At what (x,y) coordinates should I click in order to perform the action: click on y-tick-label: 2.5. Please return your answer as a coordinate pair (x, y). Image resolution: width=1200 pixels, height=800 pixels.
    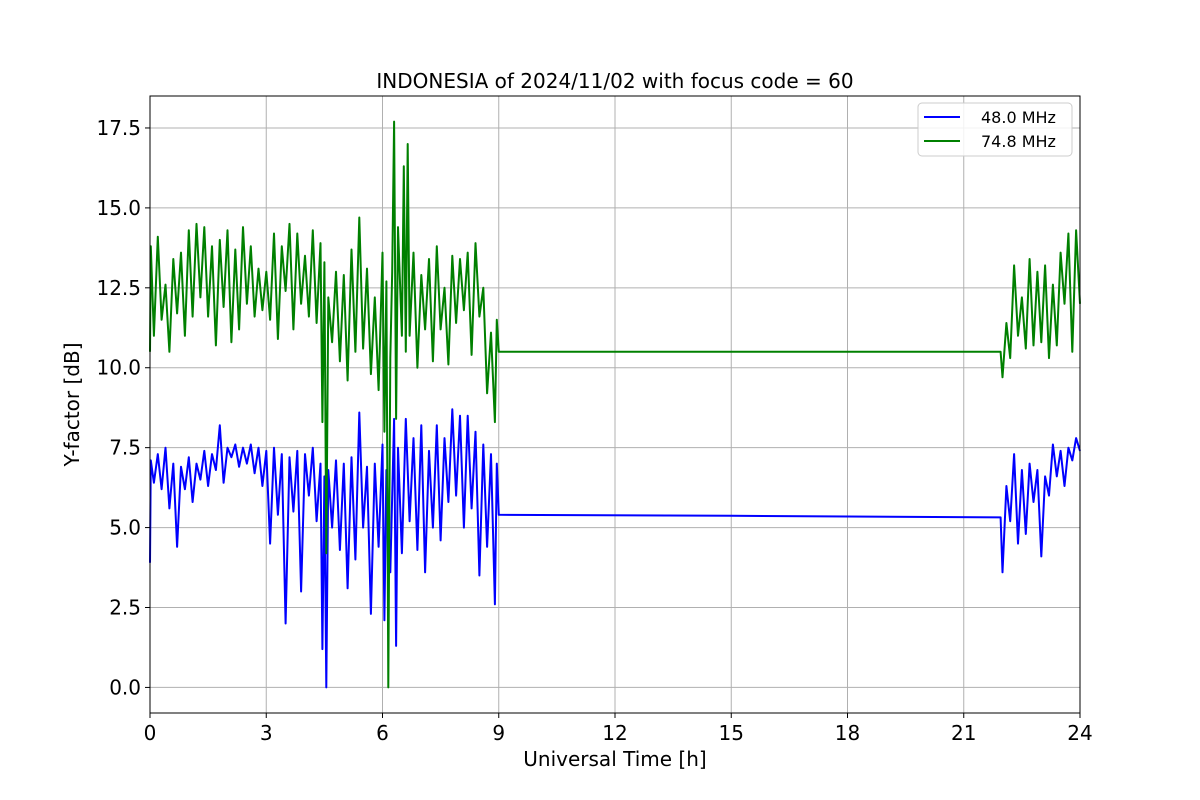
    Looking at the image, I should click on (125, 608).